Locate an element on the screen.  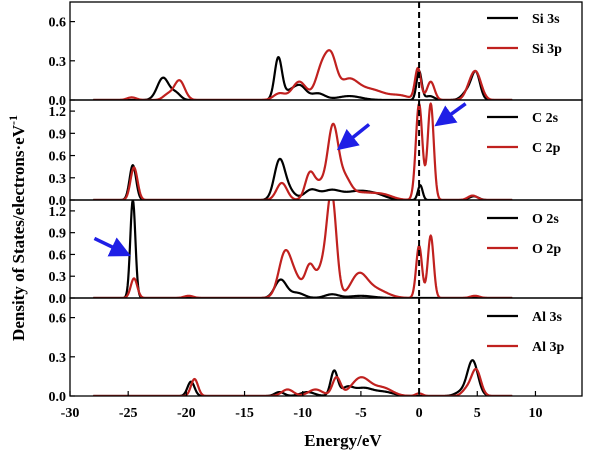
y-tick-label-c: 0.6 is located at coordinates (58, 157).